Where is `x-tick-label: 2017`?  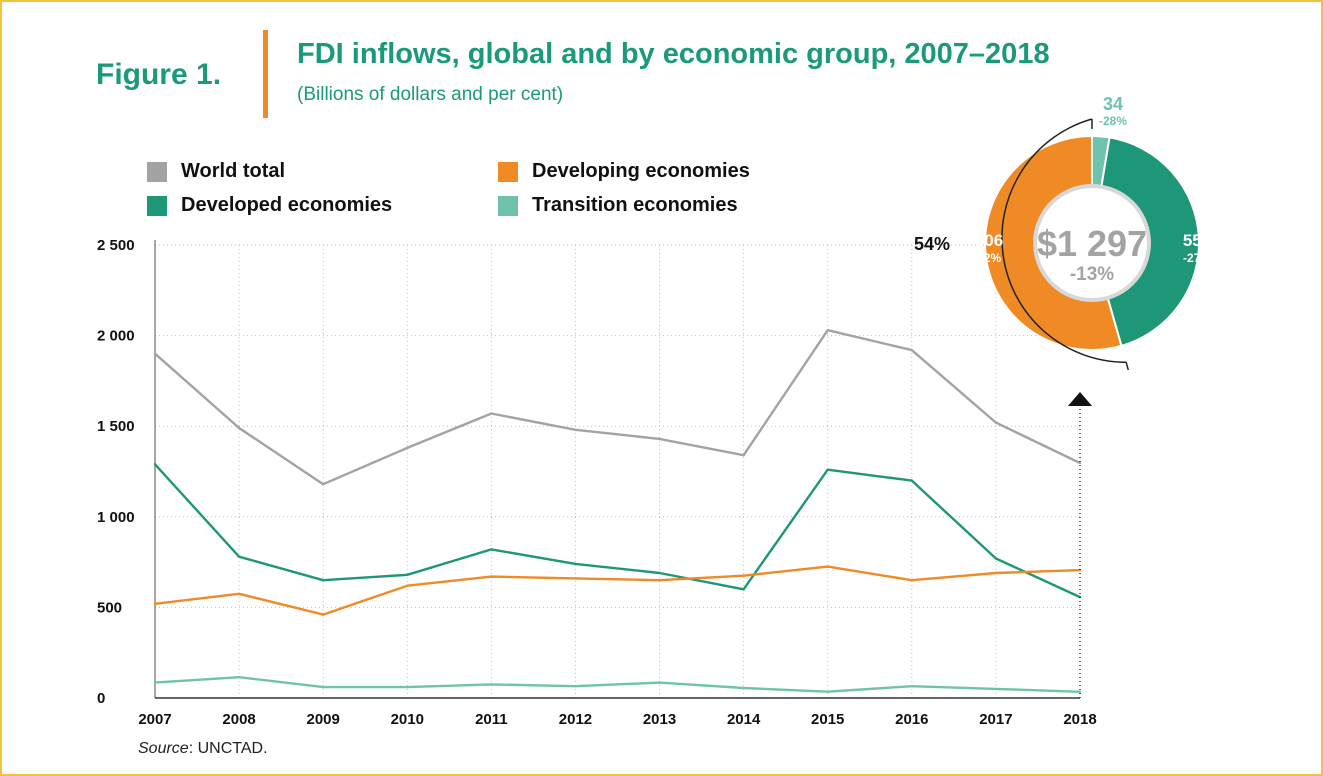 x-tick-label: 2017 is located at coordinates (995, 719).